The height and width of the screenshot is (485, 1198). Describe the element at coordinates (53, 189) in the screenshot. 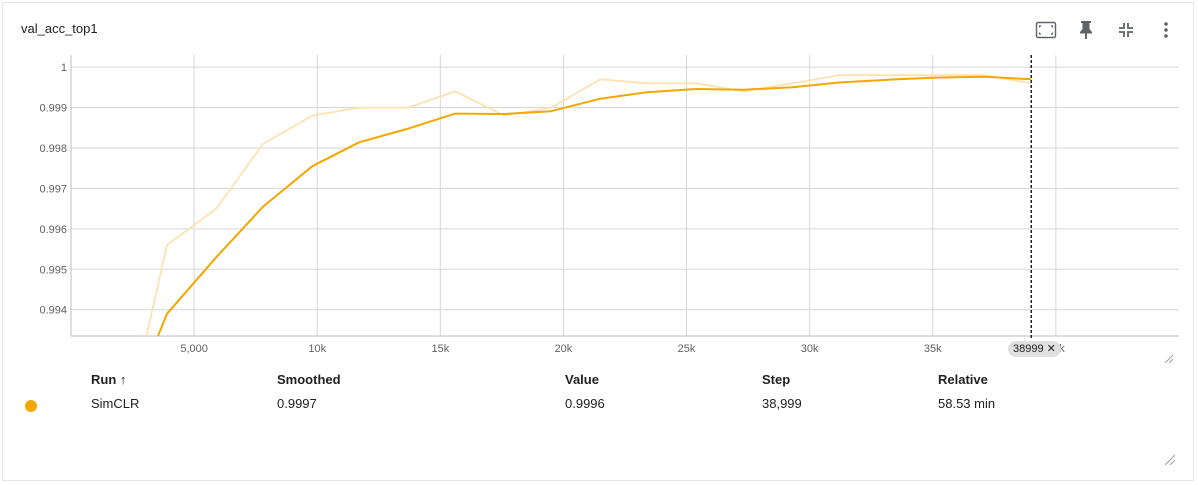

I see `y-tick-label: 0.997` at that location.